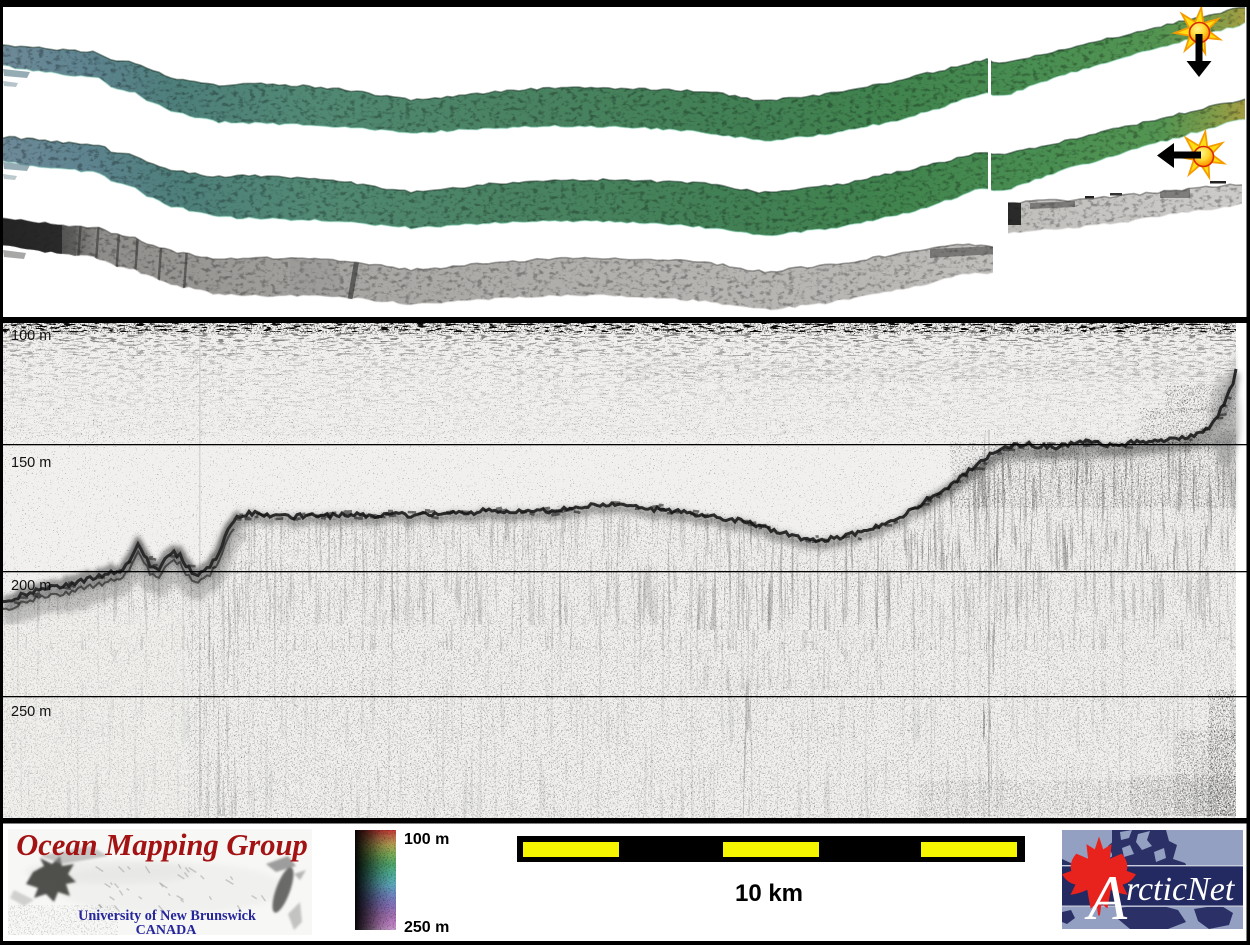 The image size is (1250, 945). What do you see at coordinates (31, 586) in the screenshot?
I see `svg-text: 200 m` at bounding box center [31, 586].